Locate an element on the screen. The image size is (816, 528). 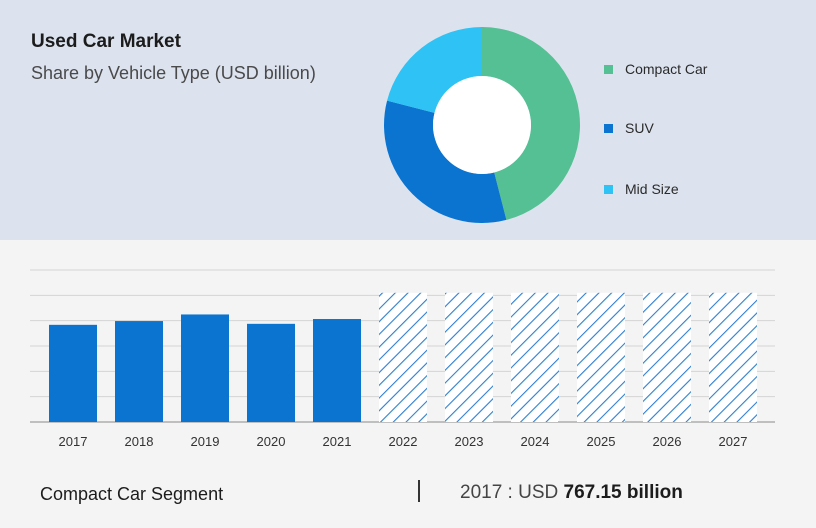
bar-2019 is located at coordinates (205, 368).